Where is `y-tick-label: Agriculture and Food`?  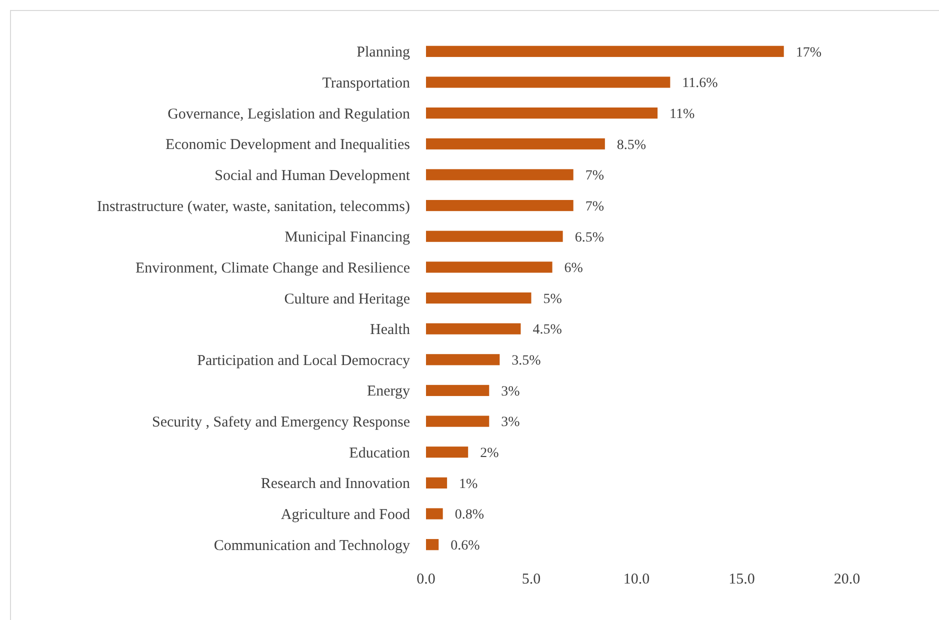 y-tick-label: Agriculture and Food is located at coordinates (345, 515).